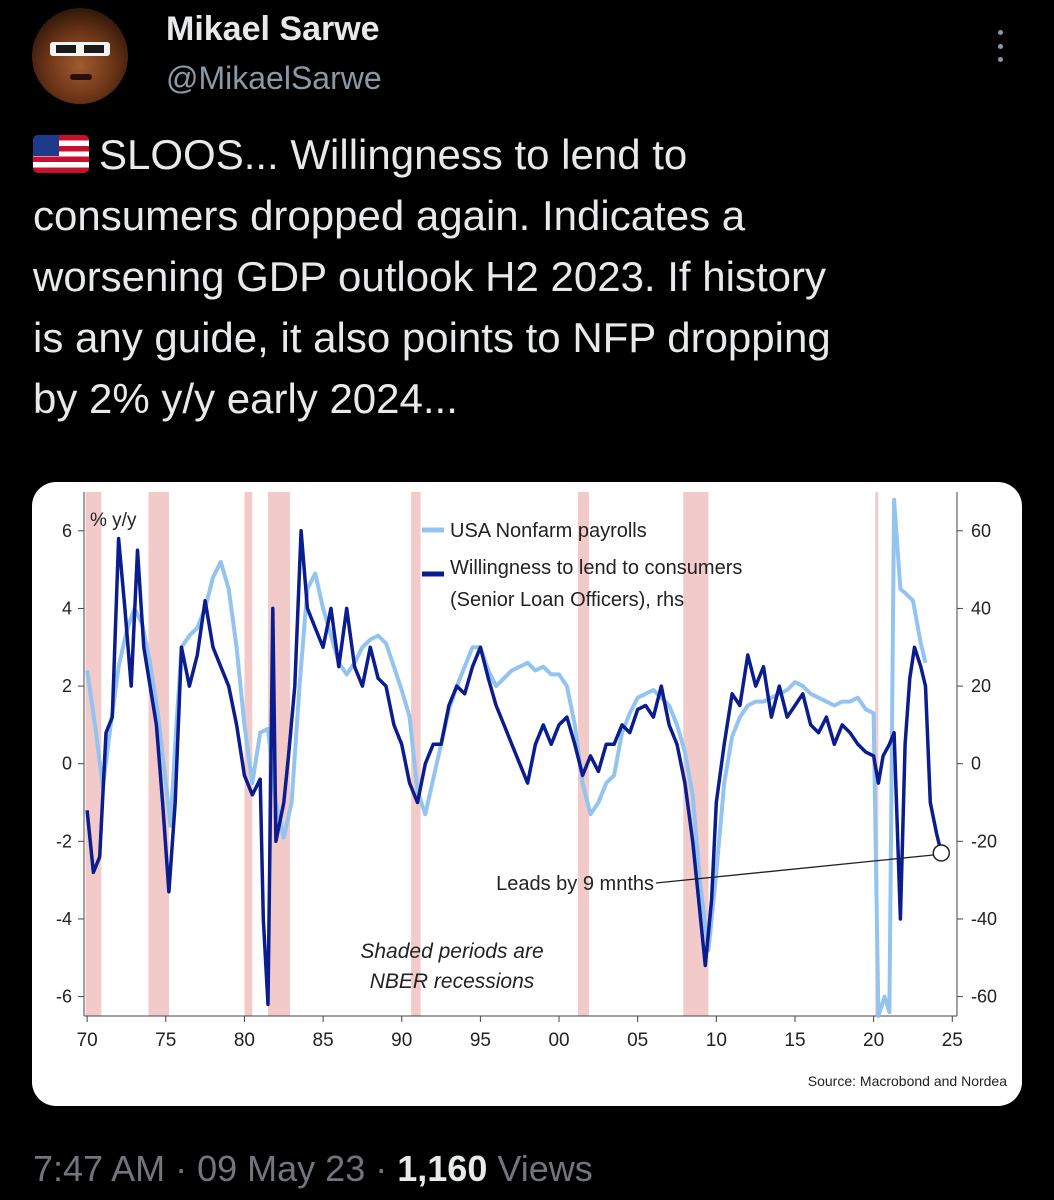  I want to click on tweet-date: 09 May 23, so click(281, 1168).